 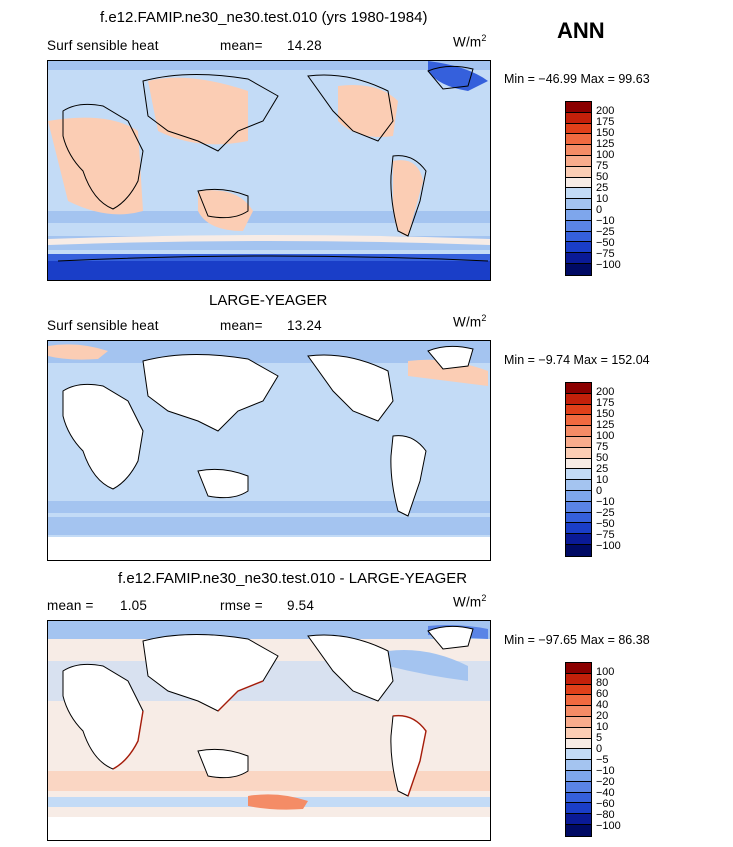 I want to click on panel2-cb-label: 200, so click(x=605, y=392).